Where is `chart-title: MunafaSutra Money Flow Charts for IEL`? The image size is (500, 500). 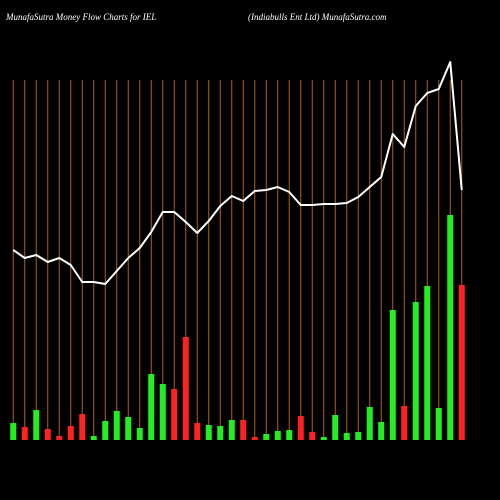
chart-title: MunafaSutra Money Flow Charts for IEL is located at coordinates (80, 17).